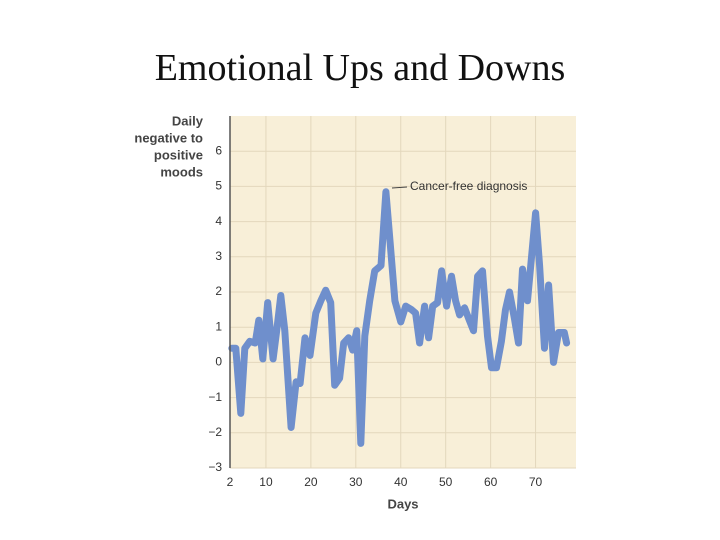 This screenshot has height=540, width=720. I want to click on x-tick-label: 30, so click(356, 482).